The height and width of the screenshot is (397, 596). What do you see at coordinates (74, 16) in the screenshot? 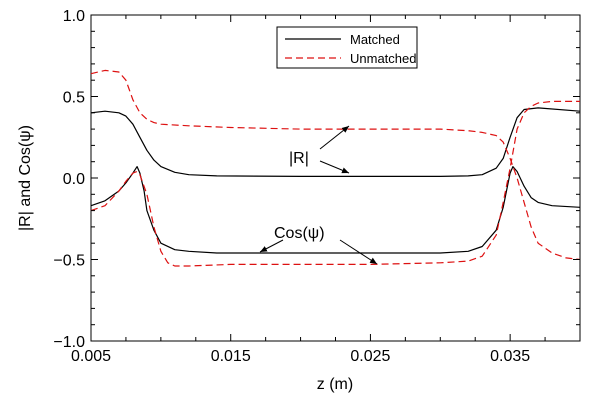
I see `y-tick-label: 1.0` at bounding box center [74, 16].